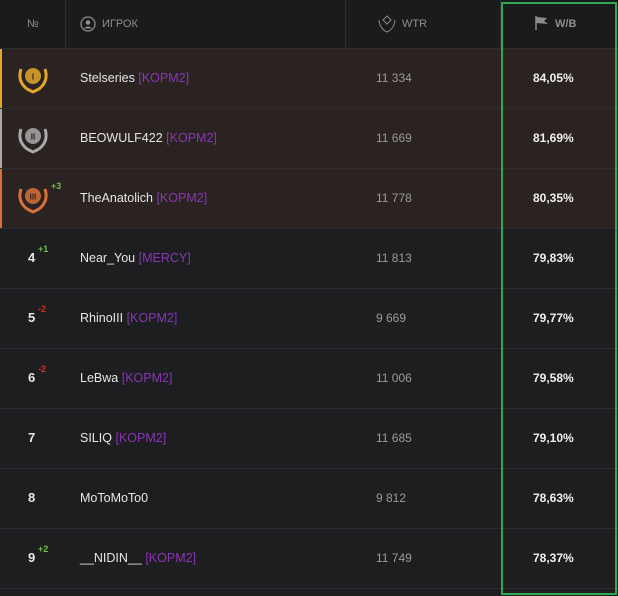 This screenshot has width=618, height=596. I want to click on player: MoToMoTo0, so click(114, 498).